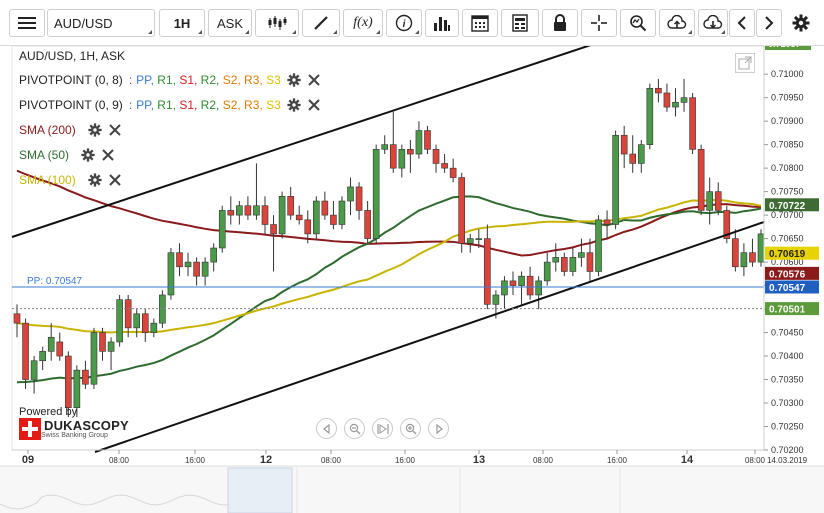  What do you see at coordinates (801, 23) in the screenshot?
I see `settings-button` at bounding box center [801, 23].